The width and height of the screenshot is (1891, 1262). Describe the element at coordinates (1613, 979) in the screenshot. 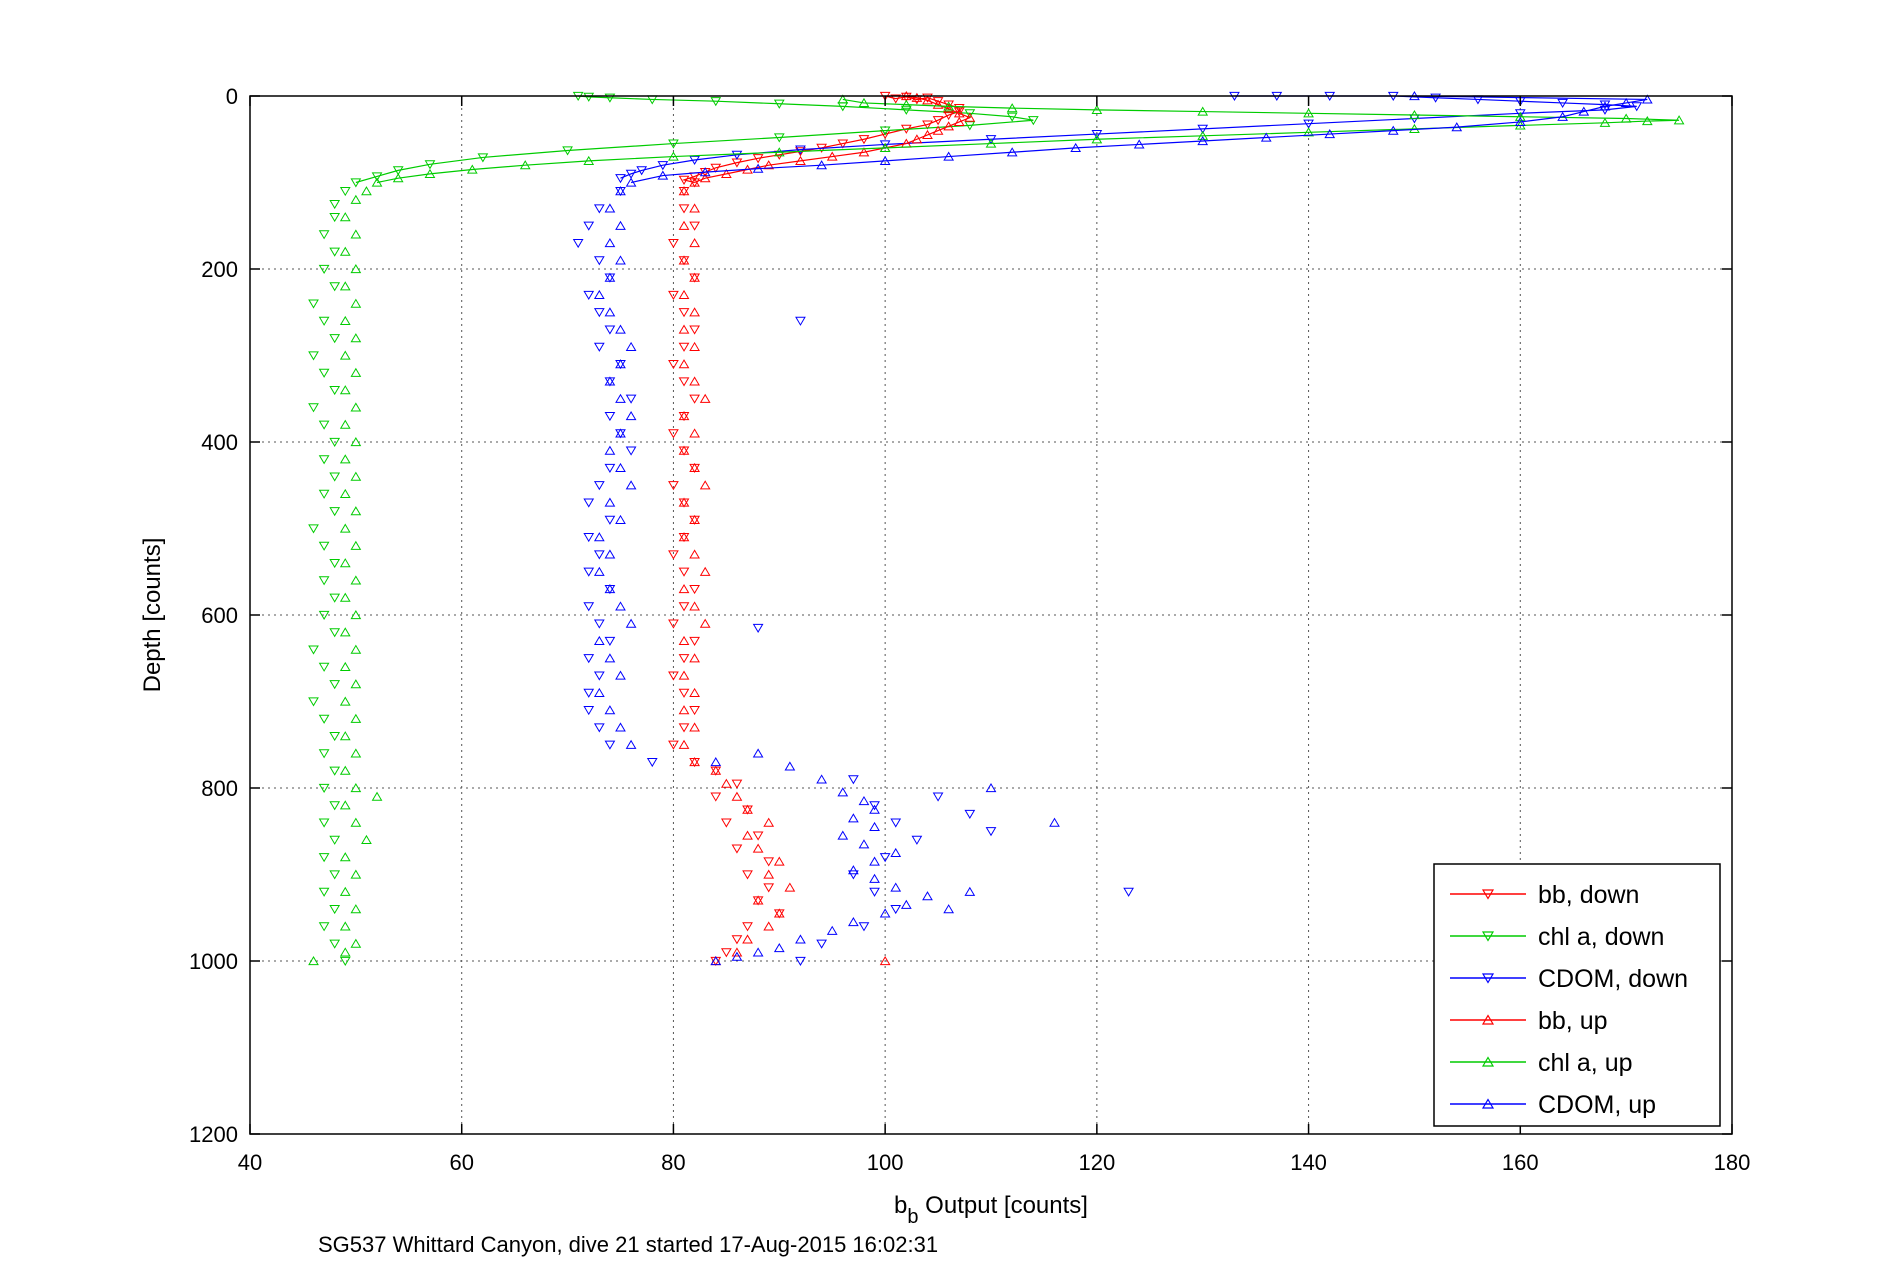

I see `legend-label: CDOM, down` at that location.